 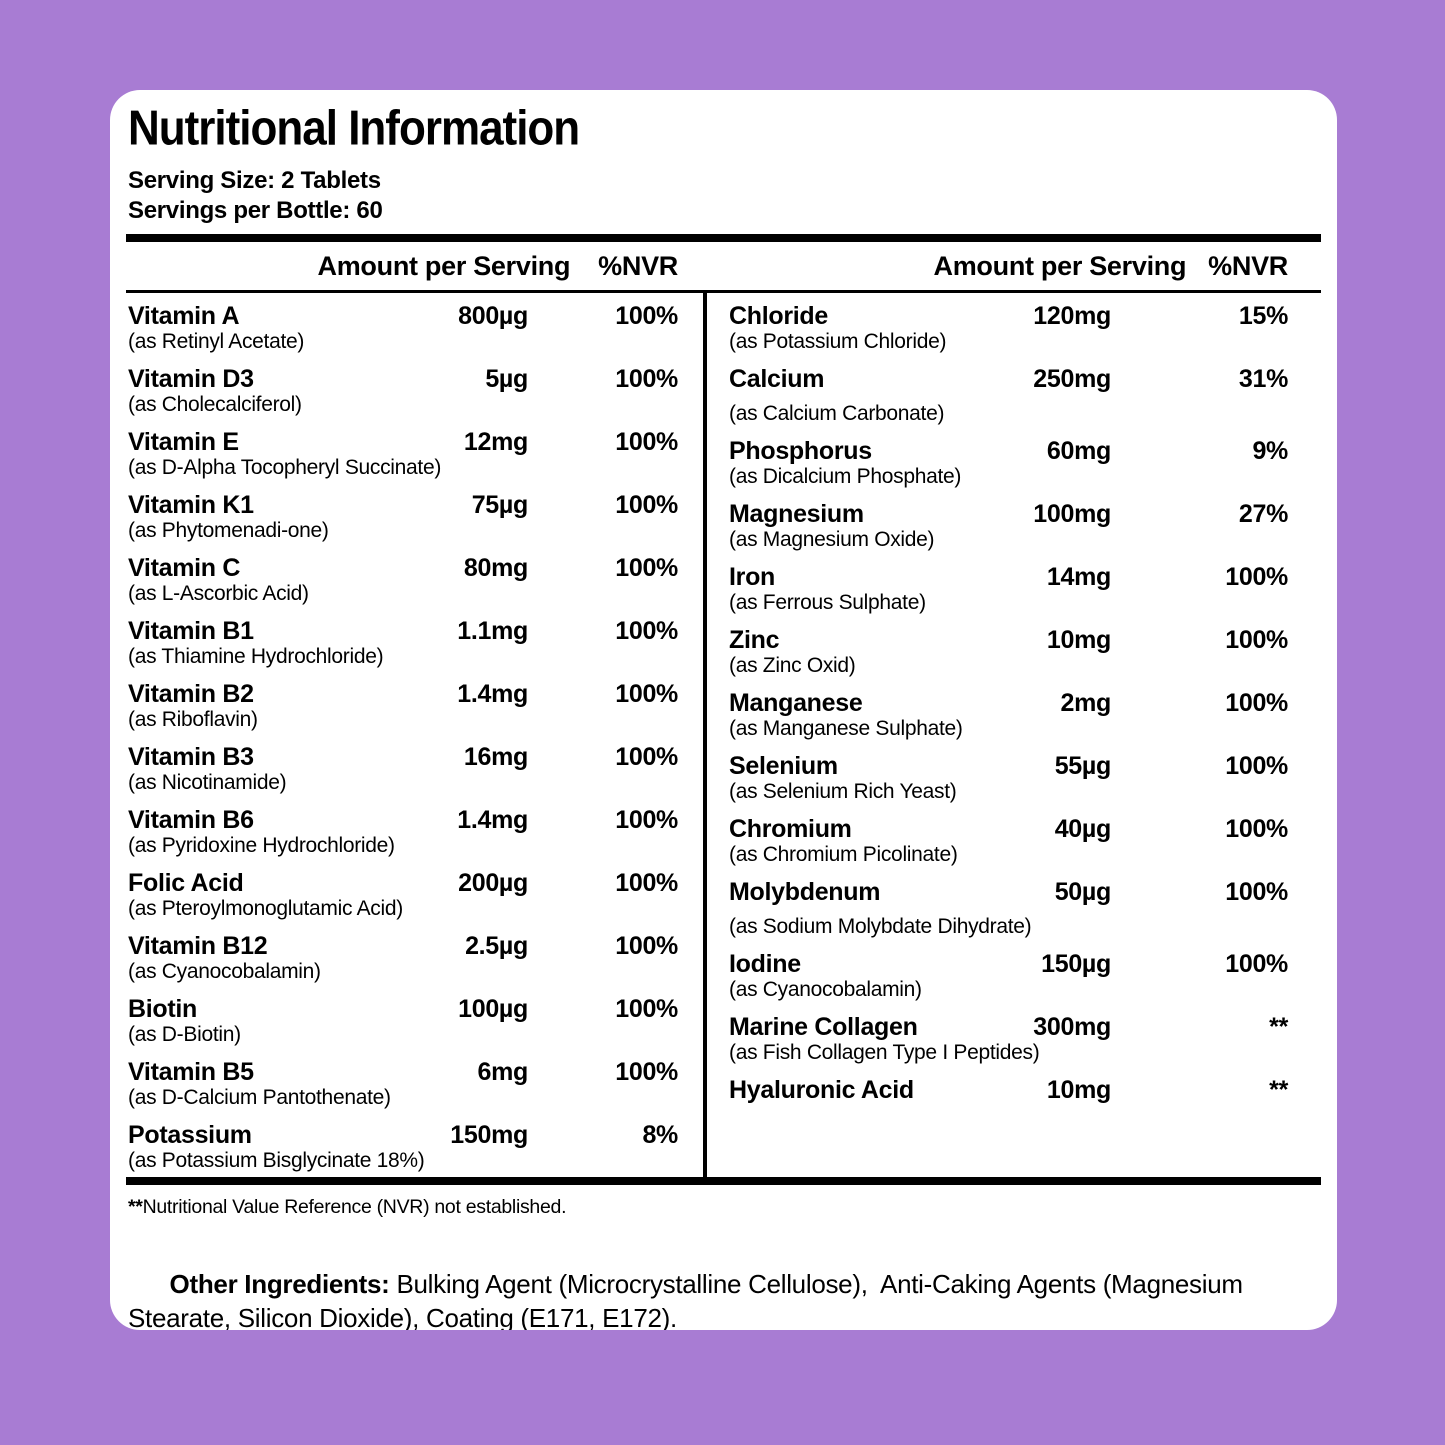 What do you see at coordinates (1008, 588) in the screenshot?
I see `table-row: Iron 14mg 100% (as Ferrous Sulphate)` at bounding box center [1008, 588].